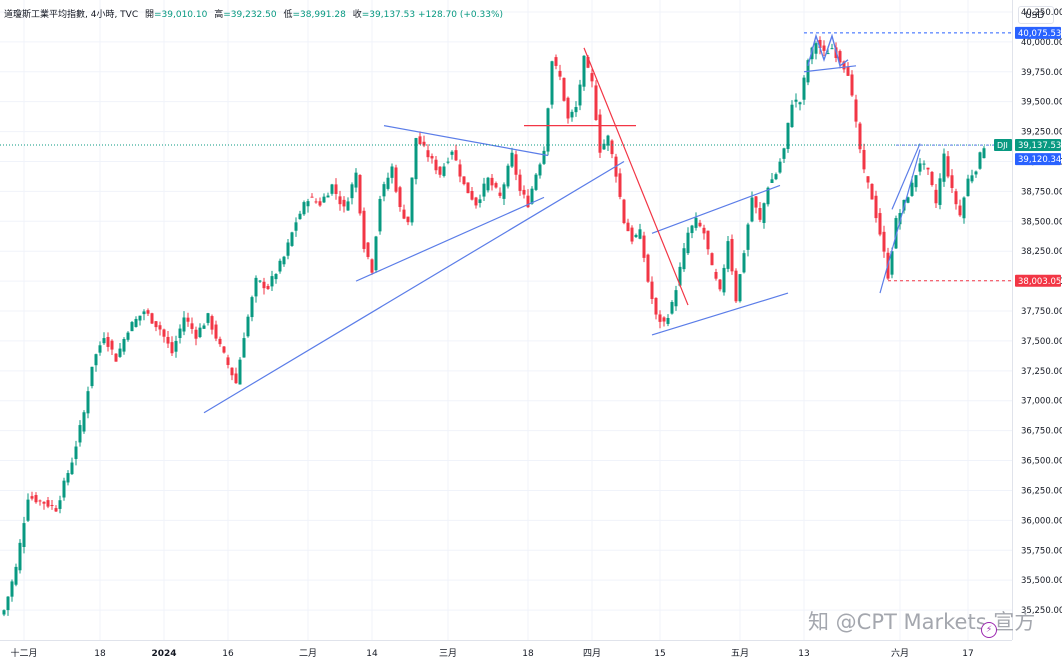 The image size is (1062, 667). I want to click on y-tick-label: 37,000.00, so click(1041, 402).